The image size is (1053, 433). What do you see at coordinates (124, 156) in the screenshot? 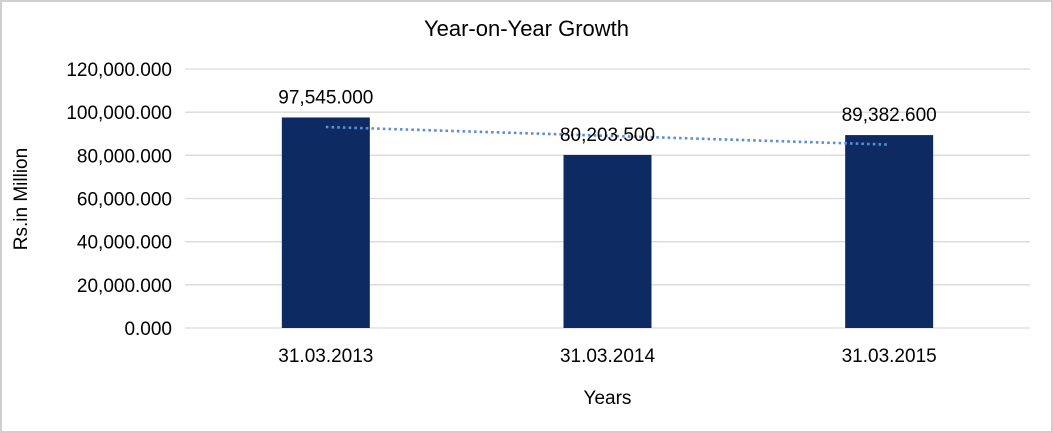
I see `y-axis-tick-label: 80,000.000` at bounding box center [124, 156].